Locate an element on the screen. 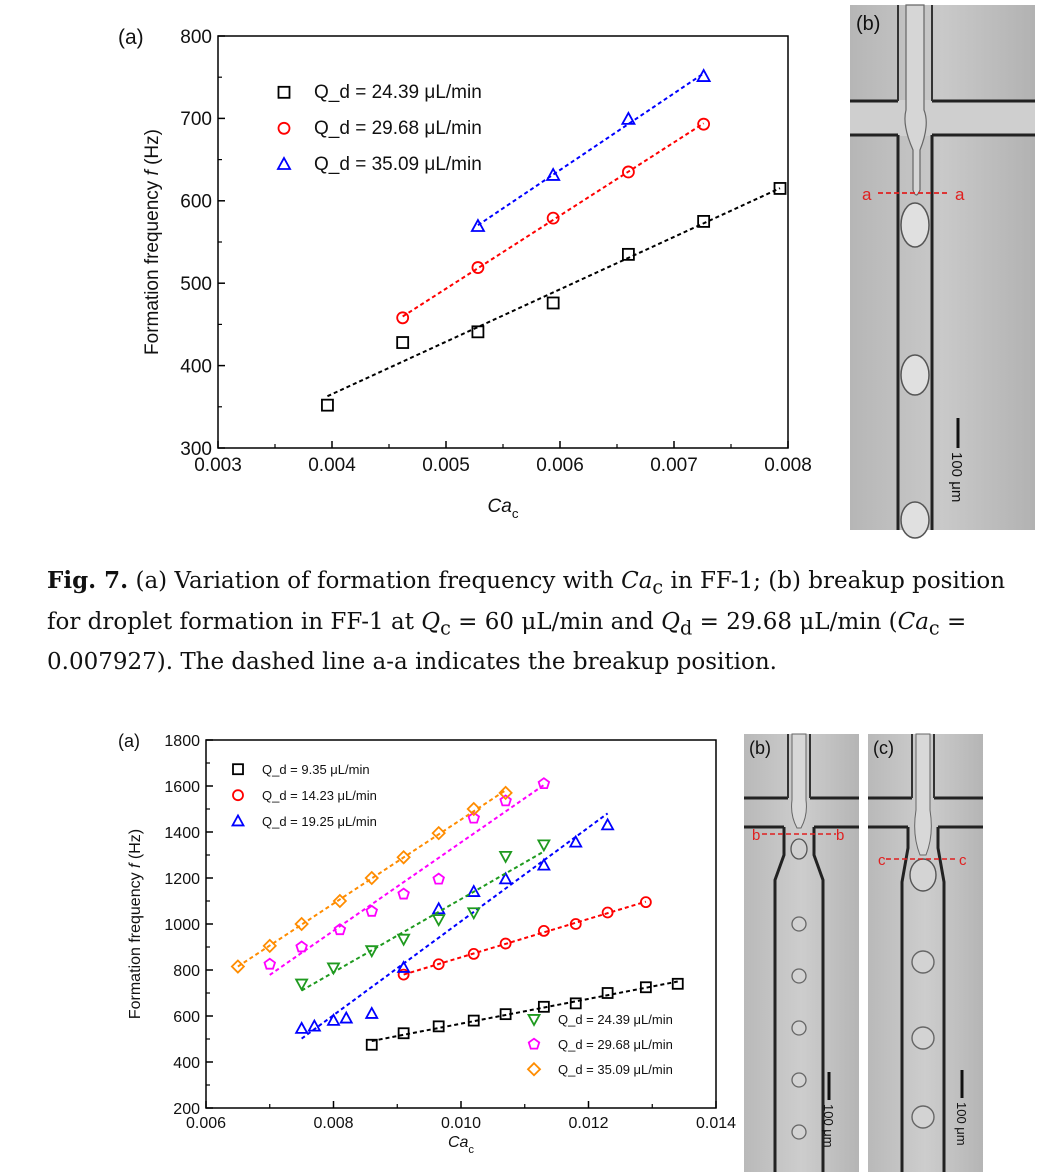 The width and height of the screenshot is (1045, 1175). y-tick-label: 1200 is located at coordinates (182, 879).